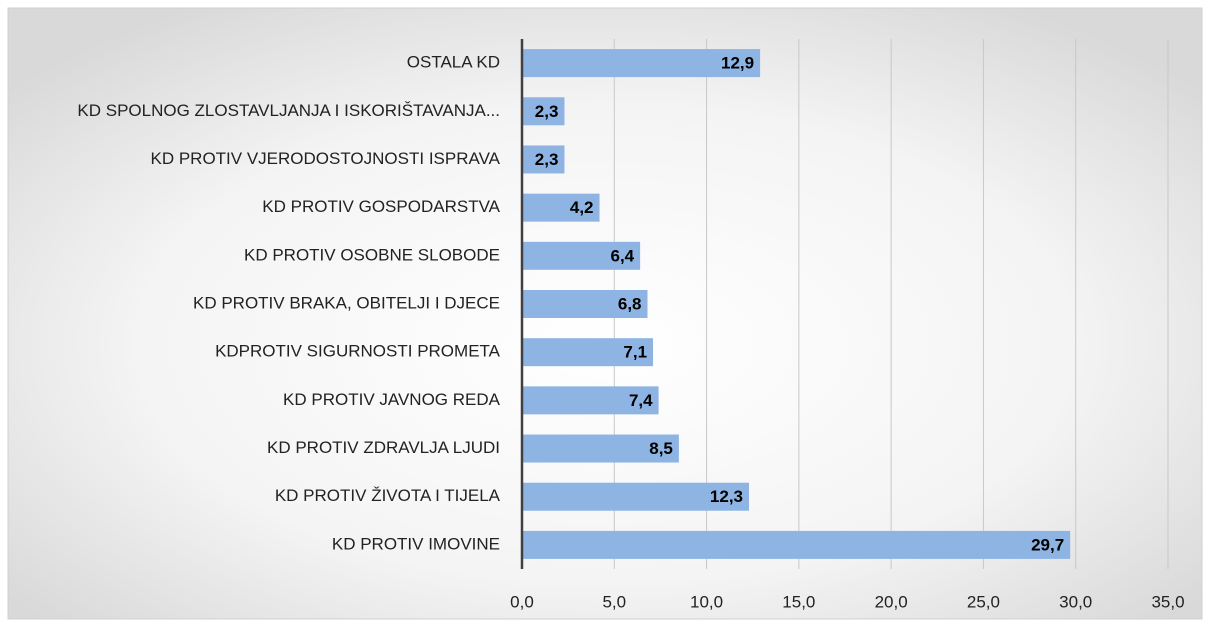 This screenshot has width=1208, height=625. I want to click on value-label: 12,3, so click(726, 496).